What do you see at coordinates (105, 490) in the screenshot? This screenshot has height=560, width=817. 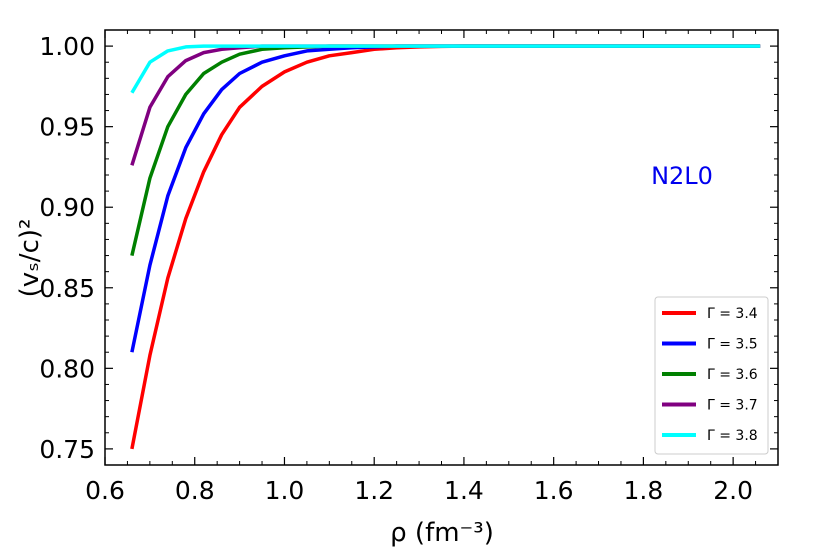 I see `x-tick-label: 0.6` at bounding box center [105, 490].